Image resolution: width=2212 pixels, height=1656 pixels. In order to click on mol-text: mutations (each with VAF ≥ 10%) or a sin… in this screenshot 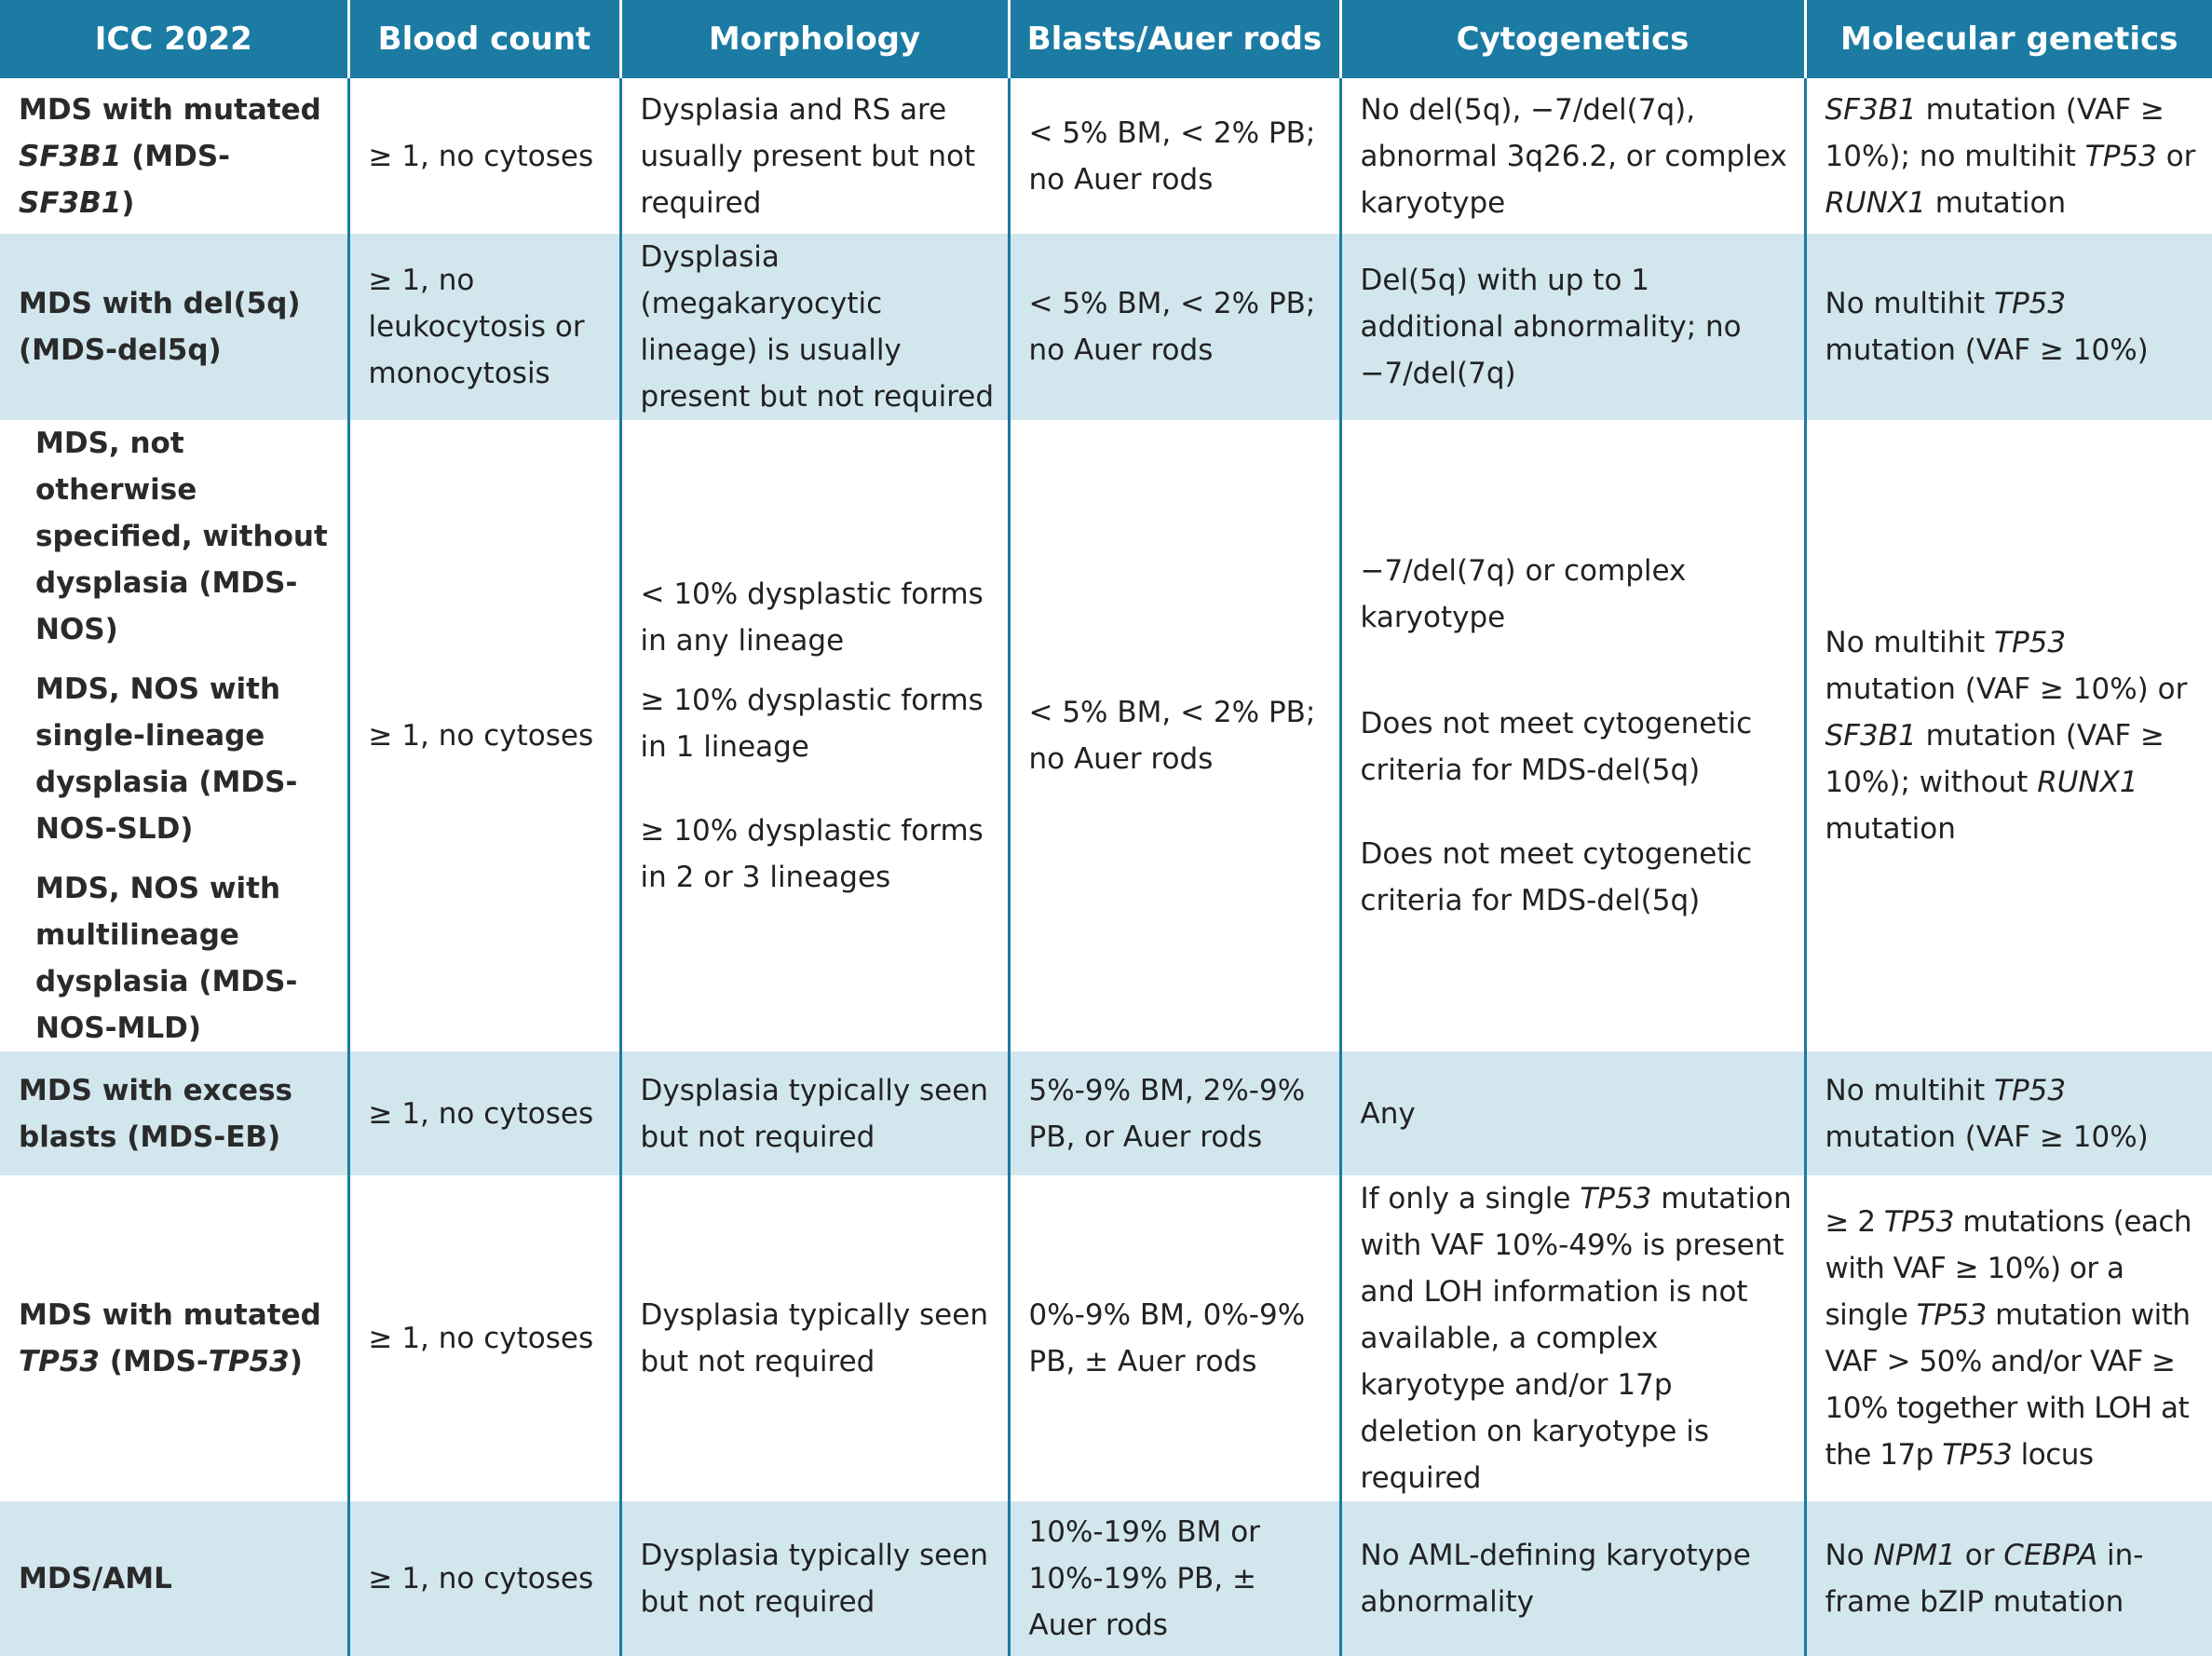, I will do `click(2009, 1268)`.